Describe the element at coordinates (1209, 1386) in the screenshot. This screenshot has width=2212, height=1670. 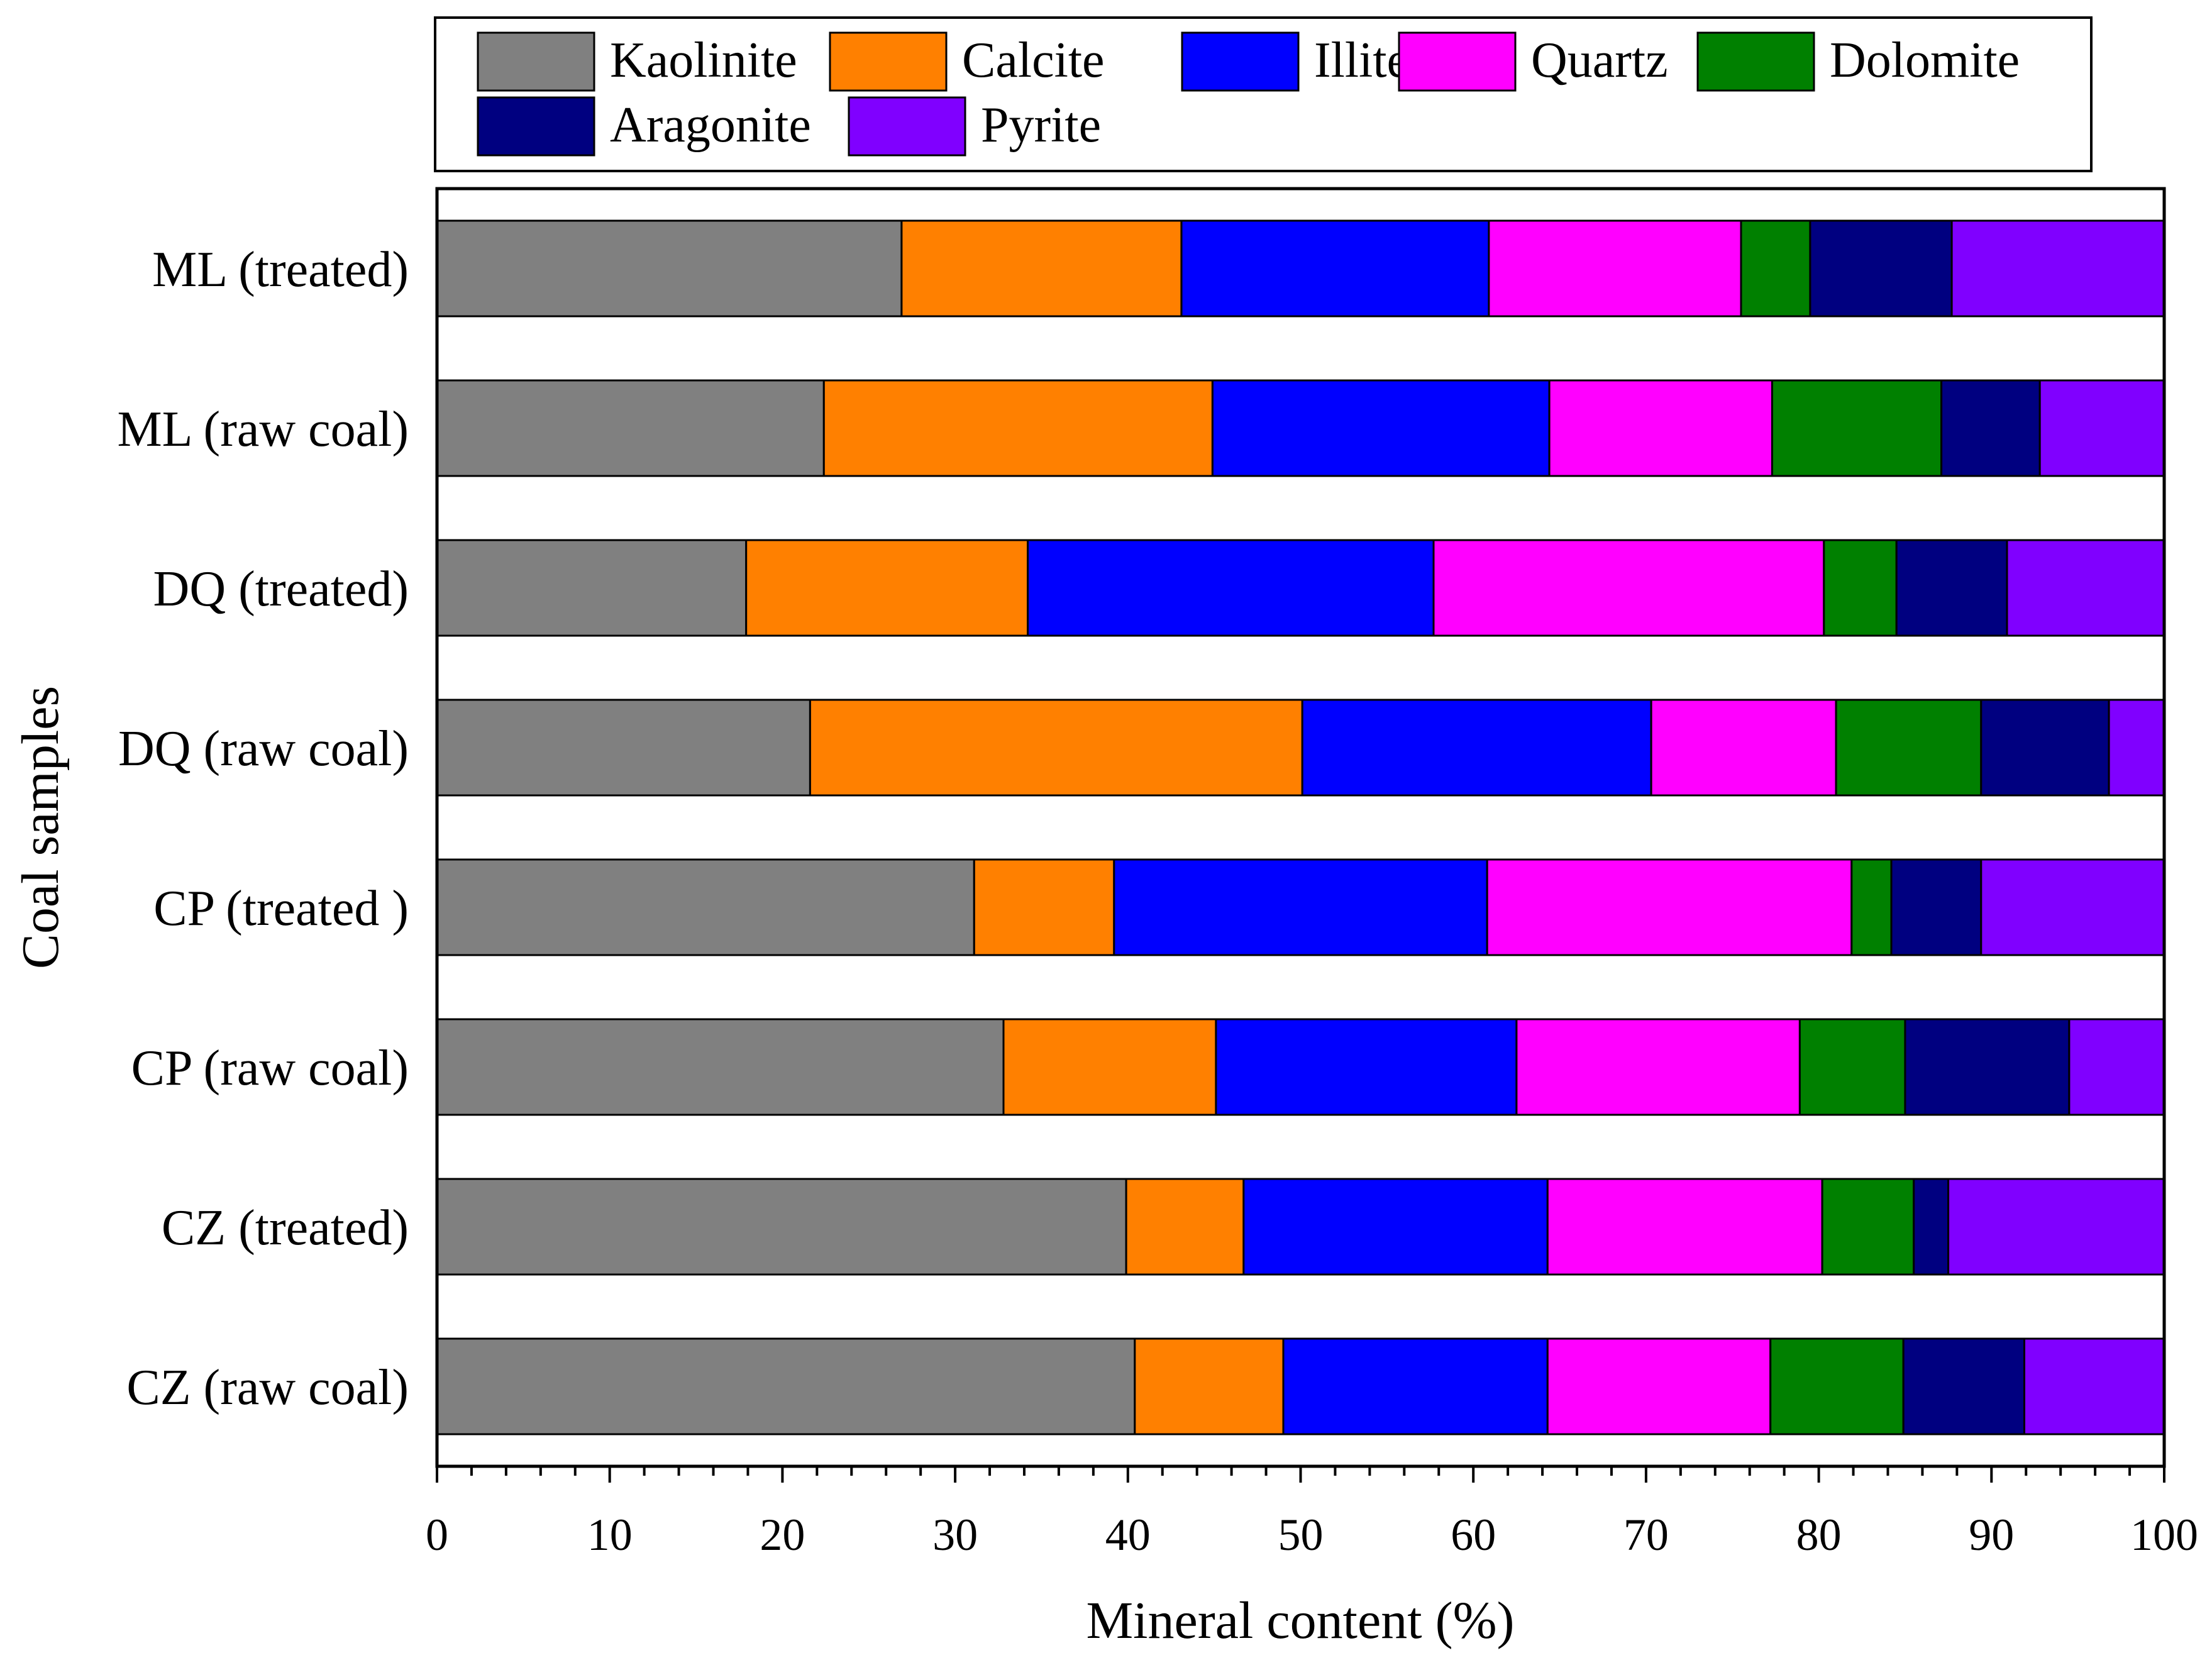
I see `bar-cz-raw-coal-calcite` at that location.